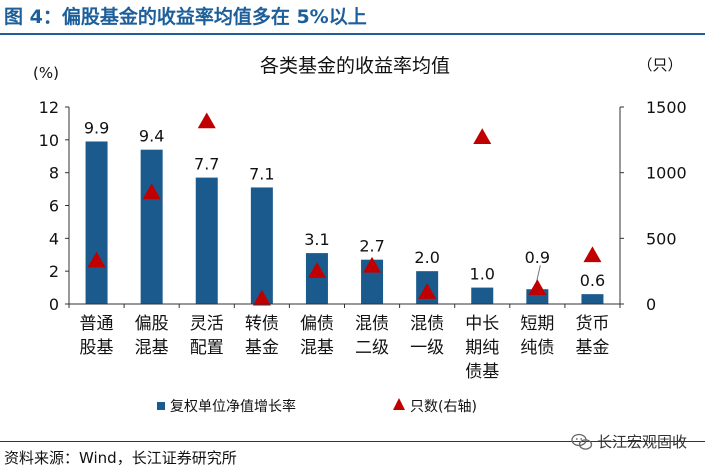 The image size is (705, 473). I want to click on title-divider, so click(352, 34).